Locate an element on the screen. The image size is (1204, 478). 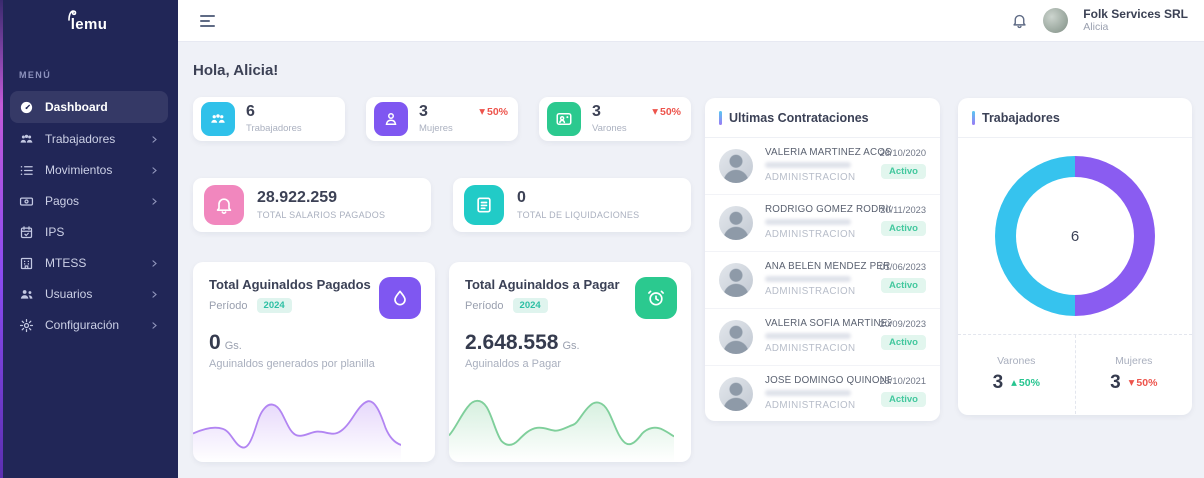
caret-up-icon: ▲ is located at coordinates (1014, 382).